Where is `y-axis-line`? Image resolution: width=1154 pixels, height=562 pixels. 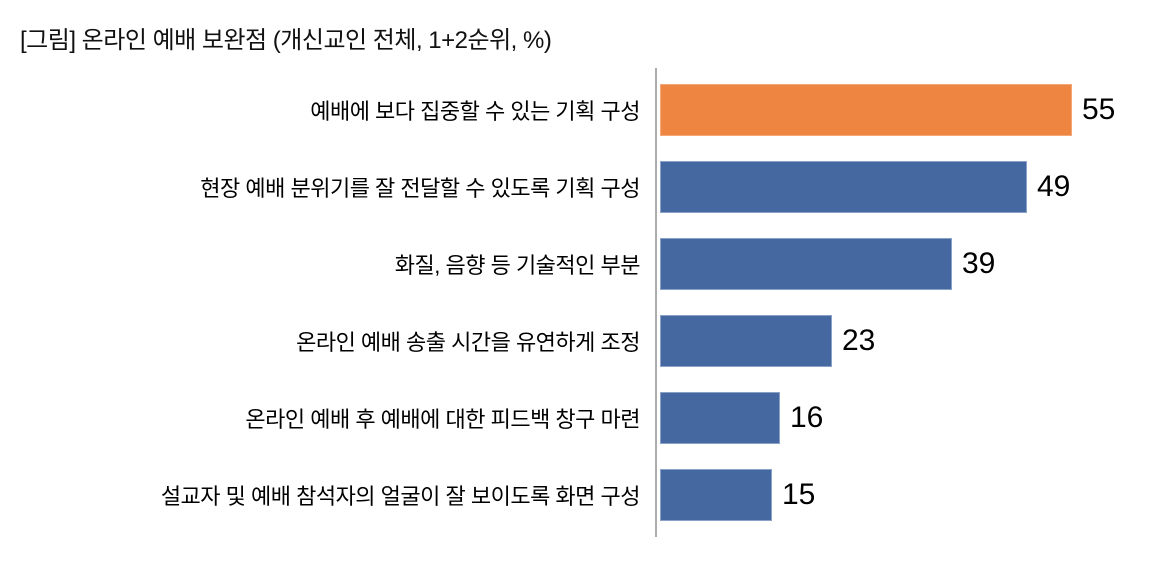
y-axis-line is located at coordinates (656, 302).